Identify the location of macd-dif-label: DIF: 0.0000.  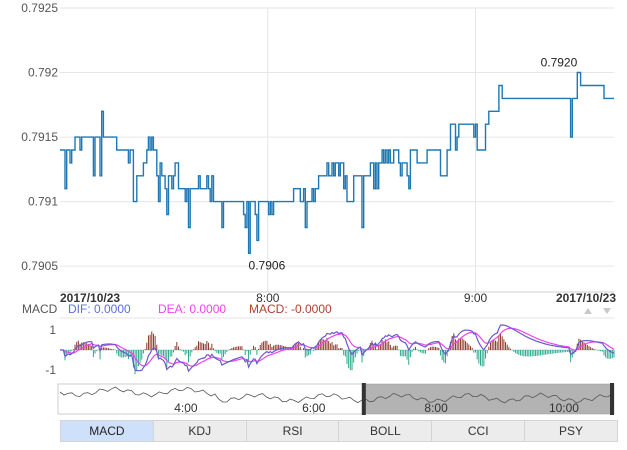
(99, 309).